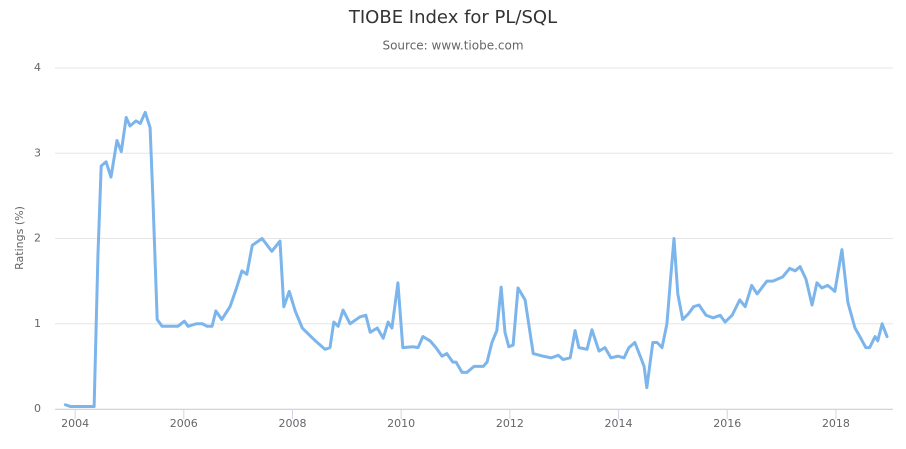 The width and height of the screenshot is (906, 449). What do you see at coordinates (836, 423) in the screenshot?
I see `x-tick-label: 2018` at bounding box center [836, 423].